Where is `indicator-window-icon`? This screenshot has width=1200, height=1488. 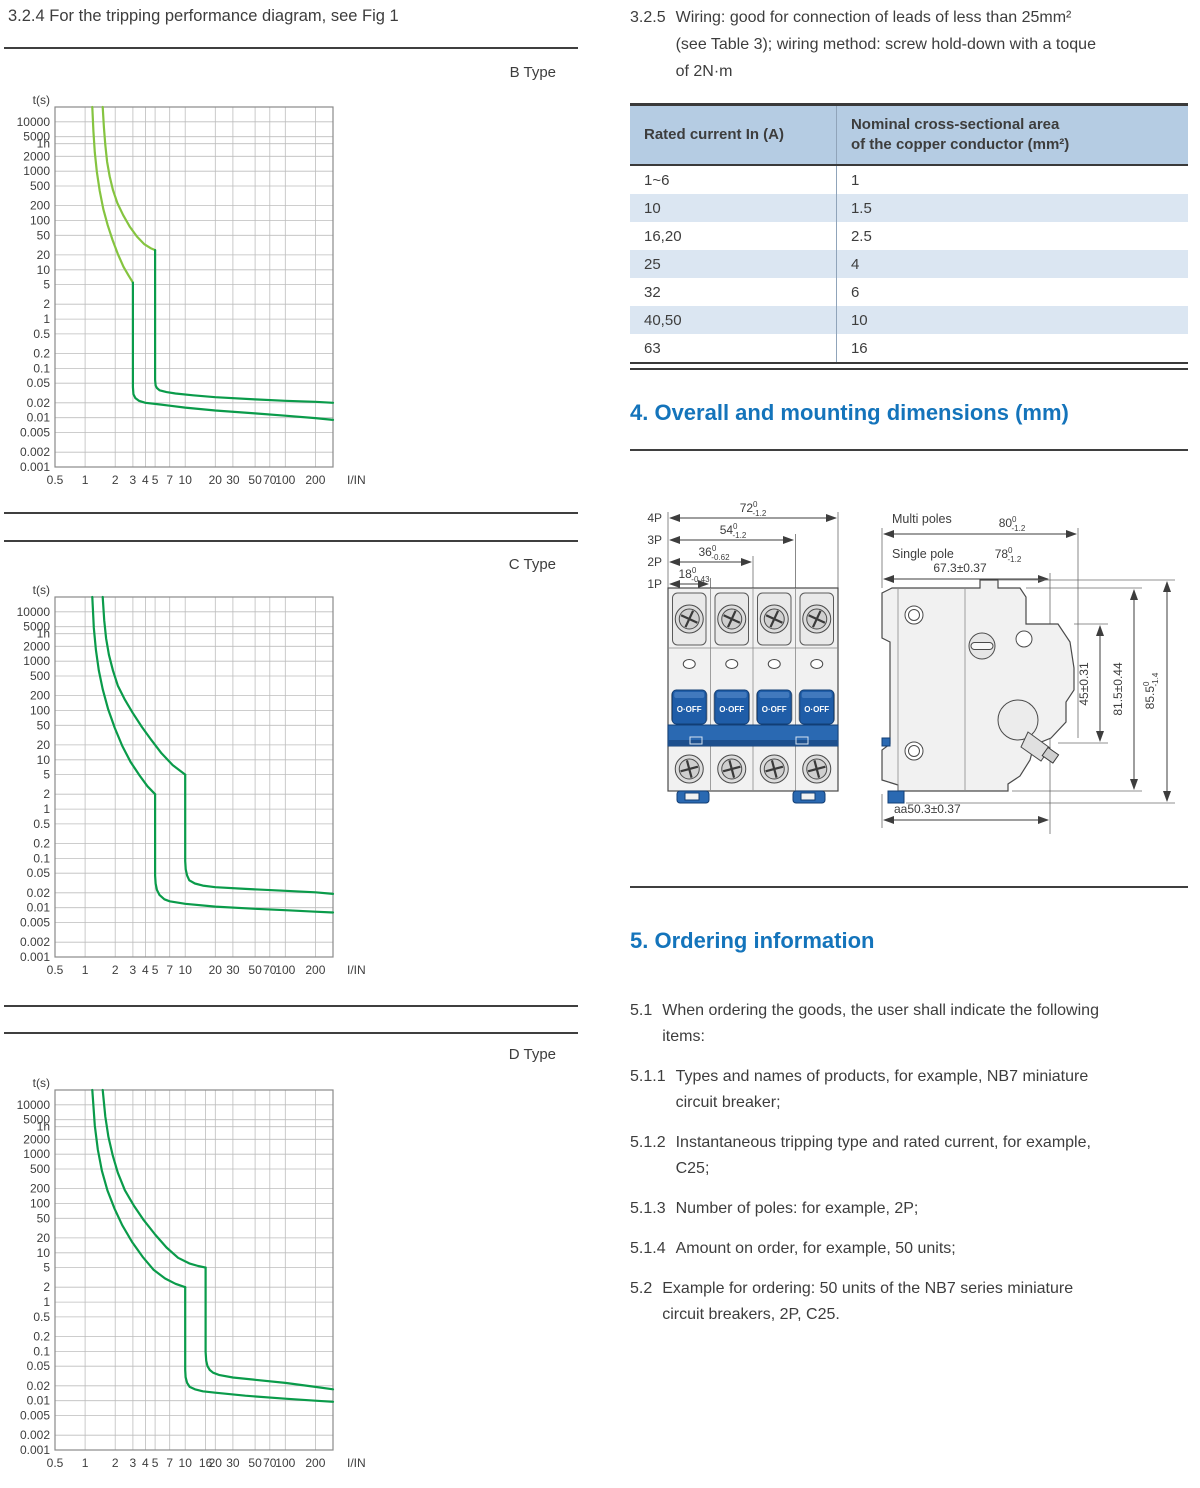 indicator-window-icon is located at coordinates (689, 664).